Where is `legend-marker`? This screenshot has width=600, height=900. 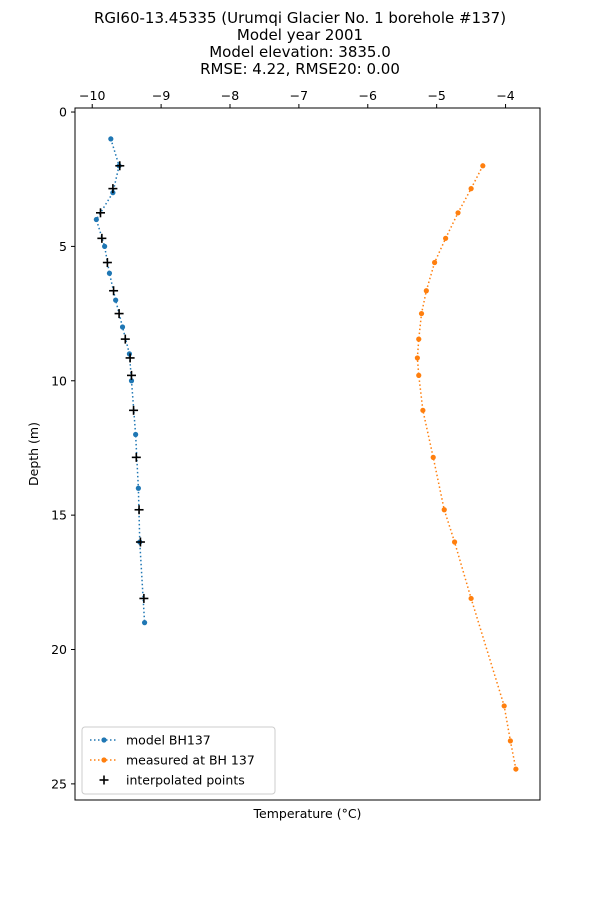 legend-marker is located at coordinates (104, 780).